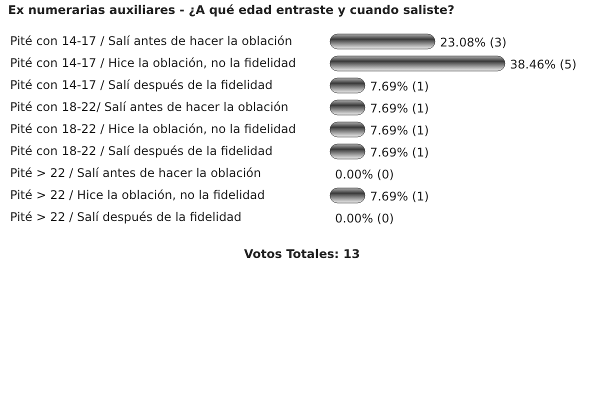  What do you see at coordinates (231, 10) in the screenshot?
I see `text: Ex numerarias auxiliares - ¿A qué edad entraste y cuando saliste?` at bounding box center [231, 10].